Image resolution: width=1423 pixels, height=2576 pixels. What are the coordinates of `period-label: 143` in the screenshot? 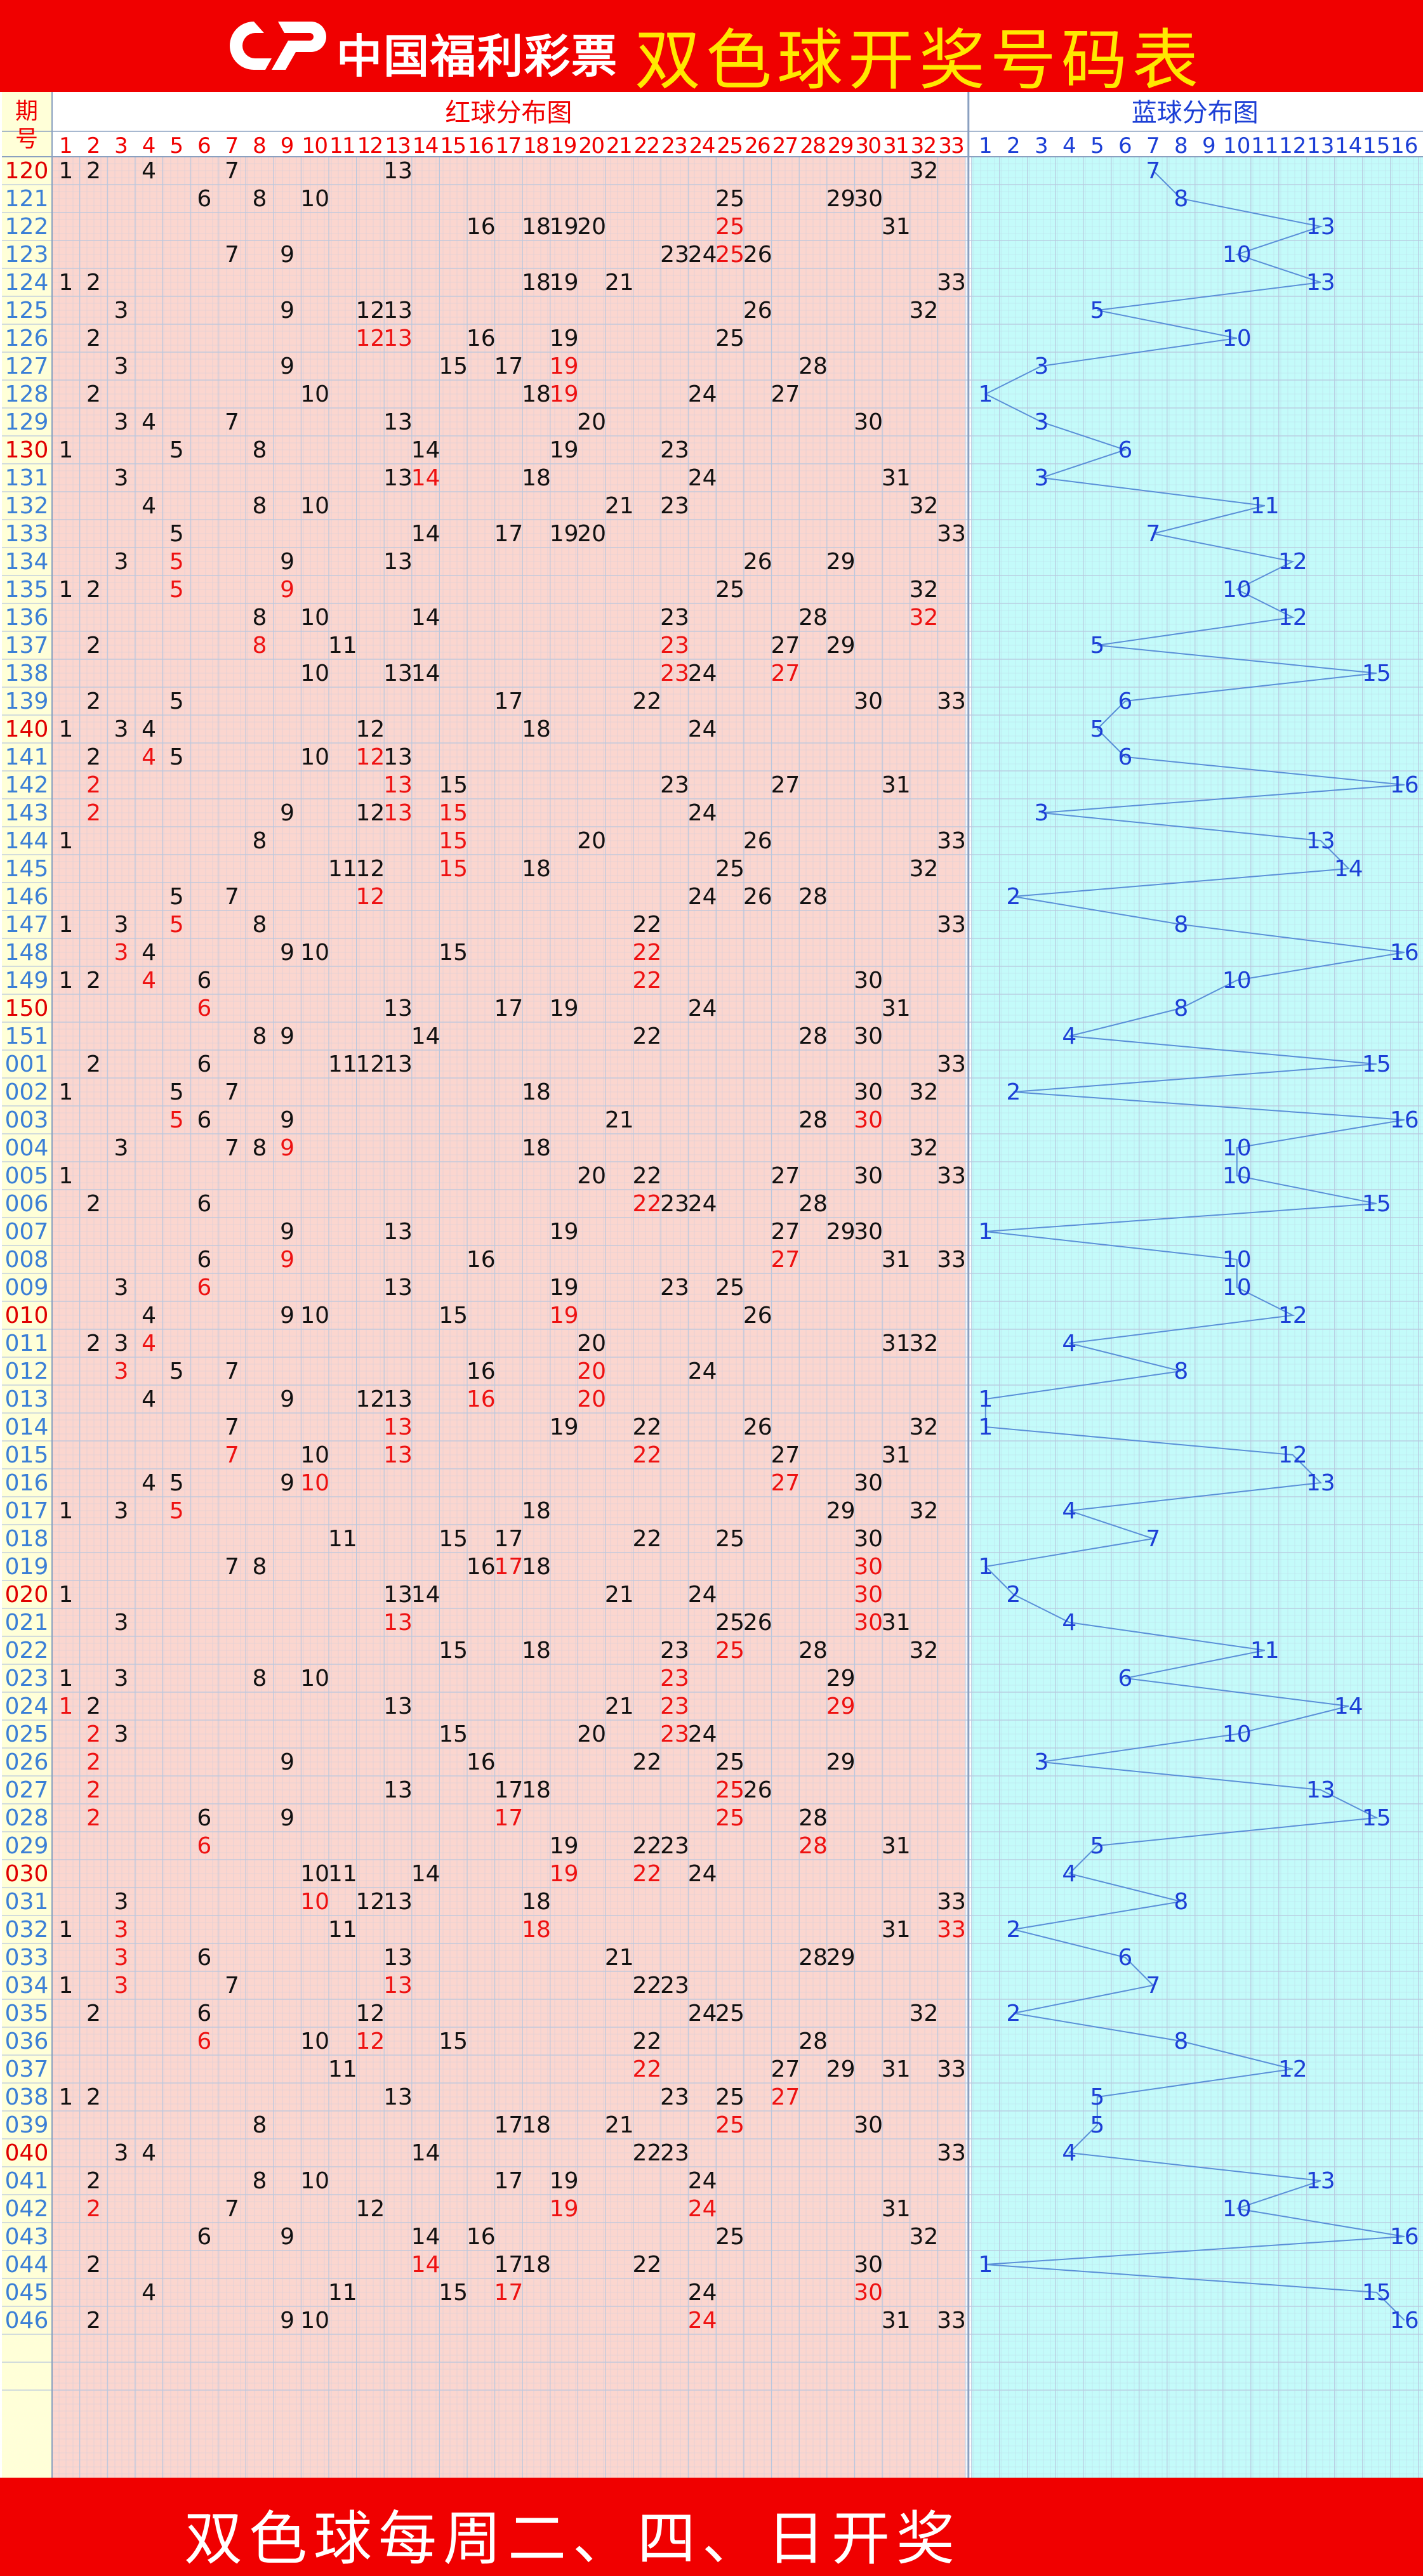 It's located at (27, 813).